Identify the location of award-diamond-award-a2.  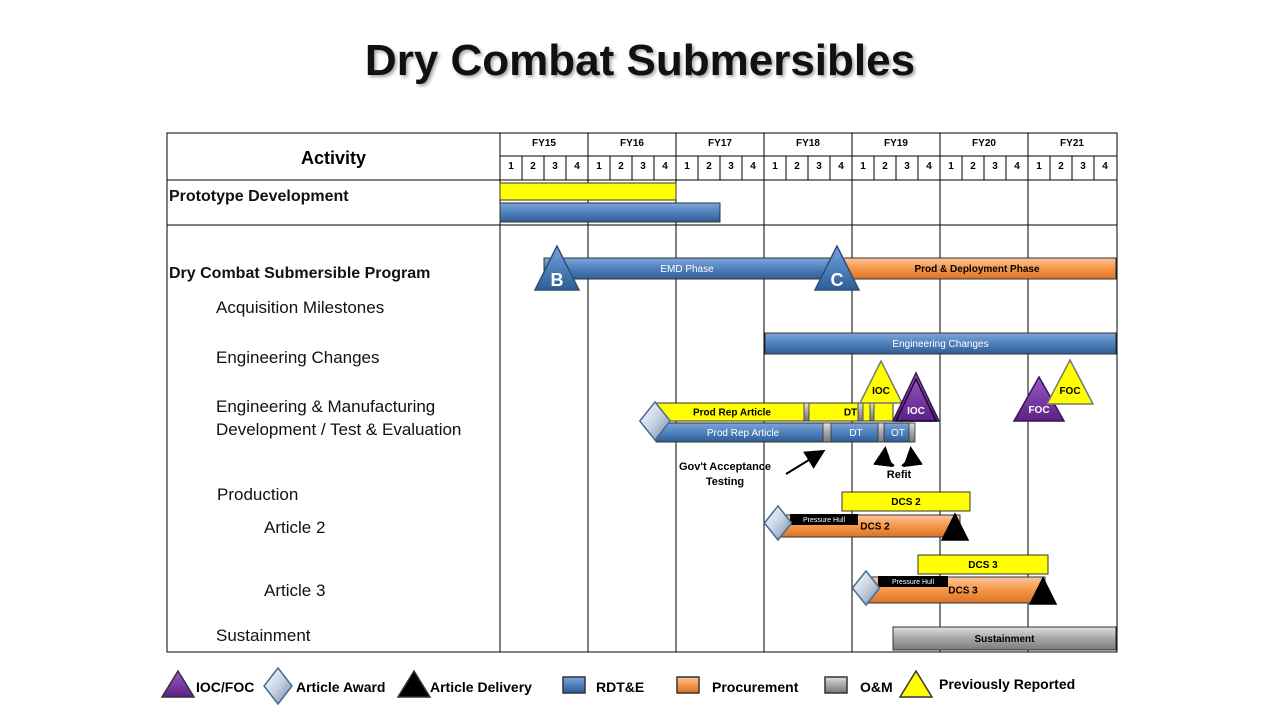
(778, 523).